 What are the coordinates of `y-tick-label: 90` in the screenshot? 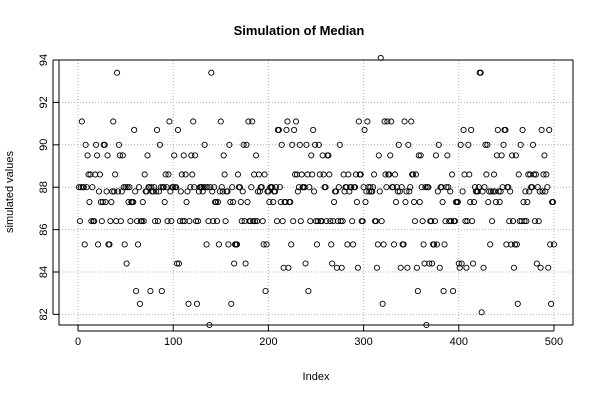 It's located at (44, 145).